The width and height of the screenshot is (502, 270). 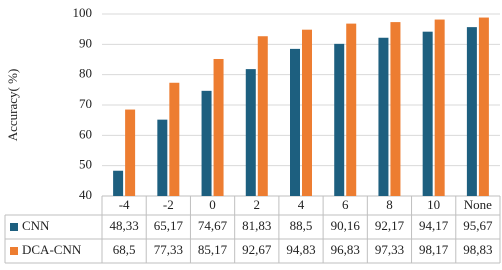 What do you see at coordinates (85, 103) in the screenshot?
I see `y-tick-label: 70` at bounding box center [85, 103].